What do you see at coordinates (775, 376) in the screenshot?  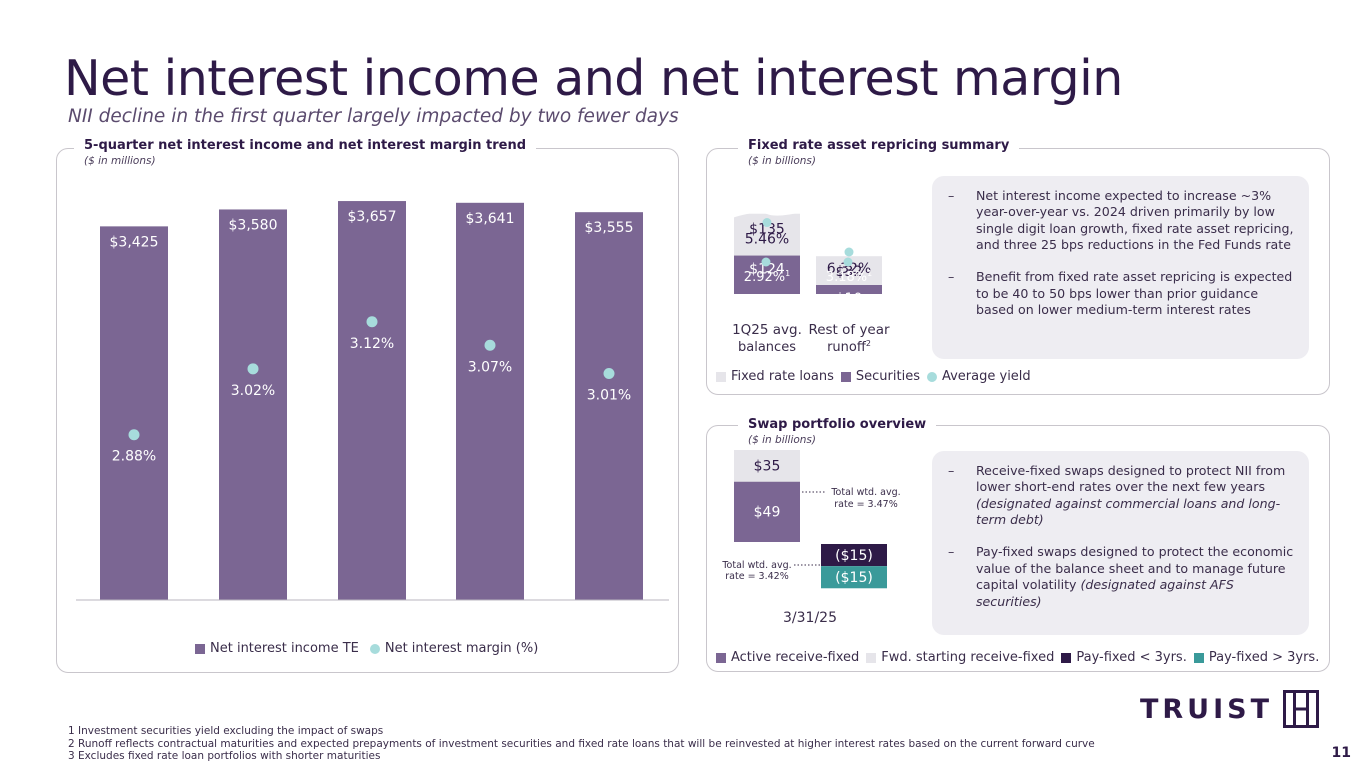 I see `legend-item-loans: Fixed rate loans` at bounding box center [775, 376].